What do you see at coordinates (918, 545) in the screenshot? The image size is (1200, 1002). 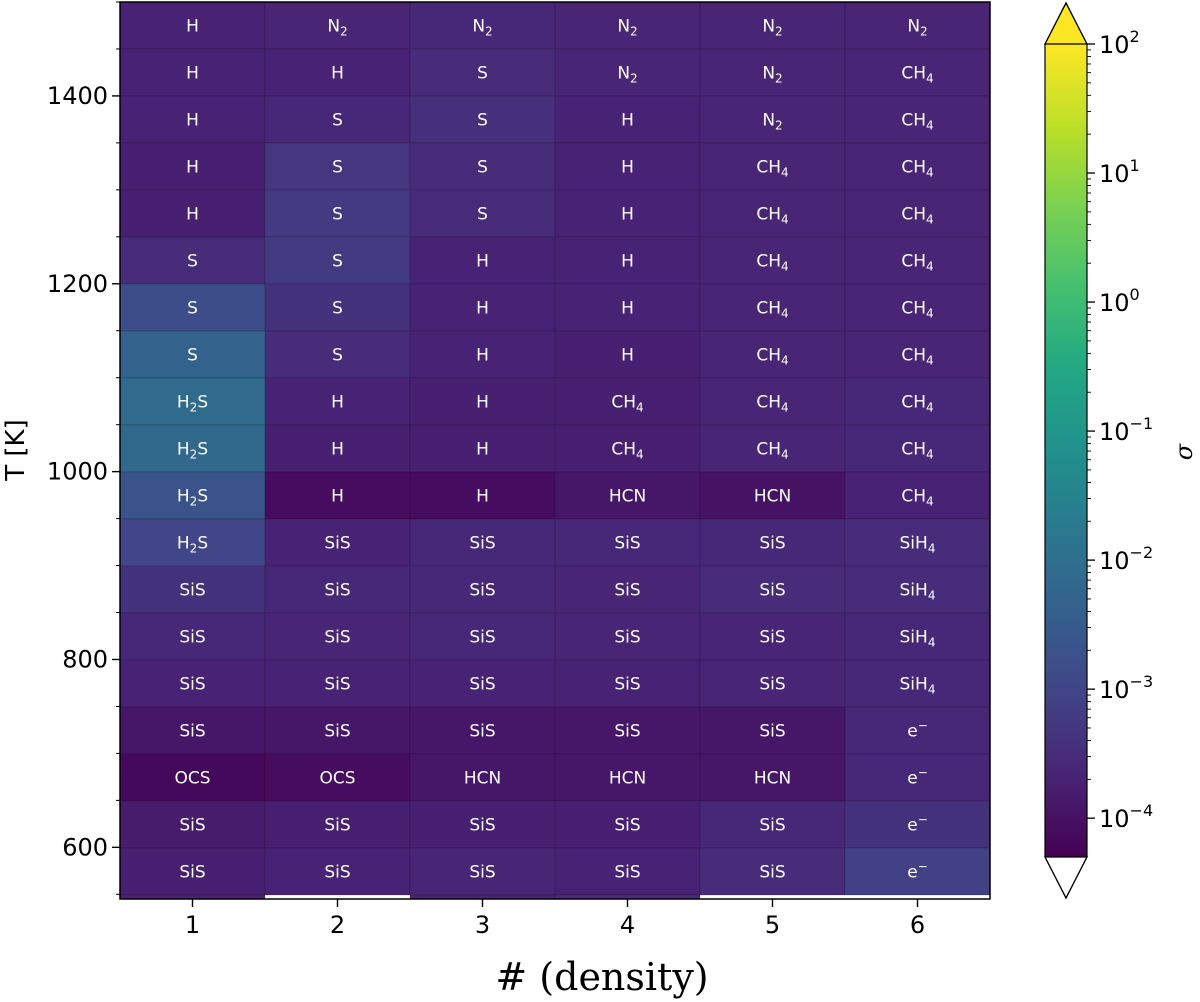 I see `cell-label: SiH4` at bounding box center [918, 545].